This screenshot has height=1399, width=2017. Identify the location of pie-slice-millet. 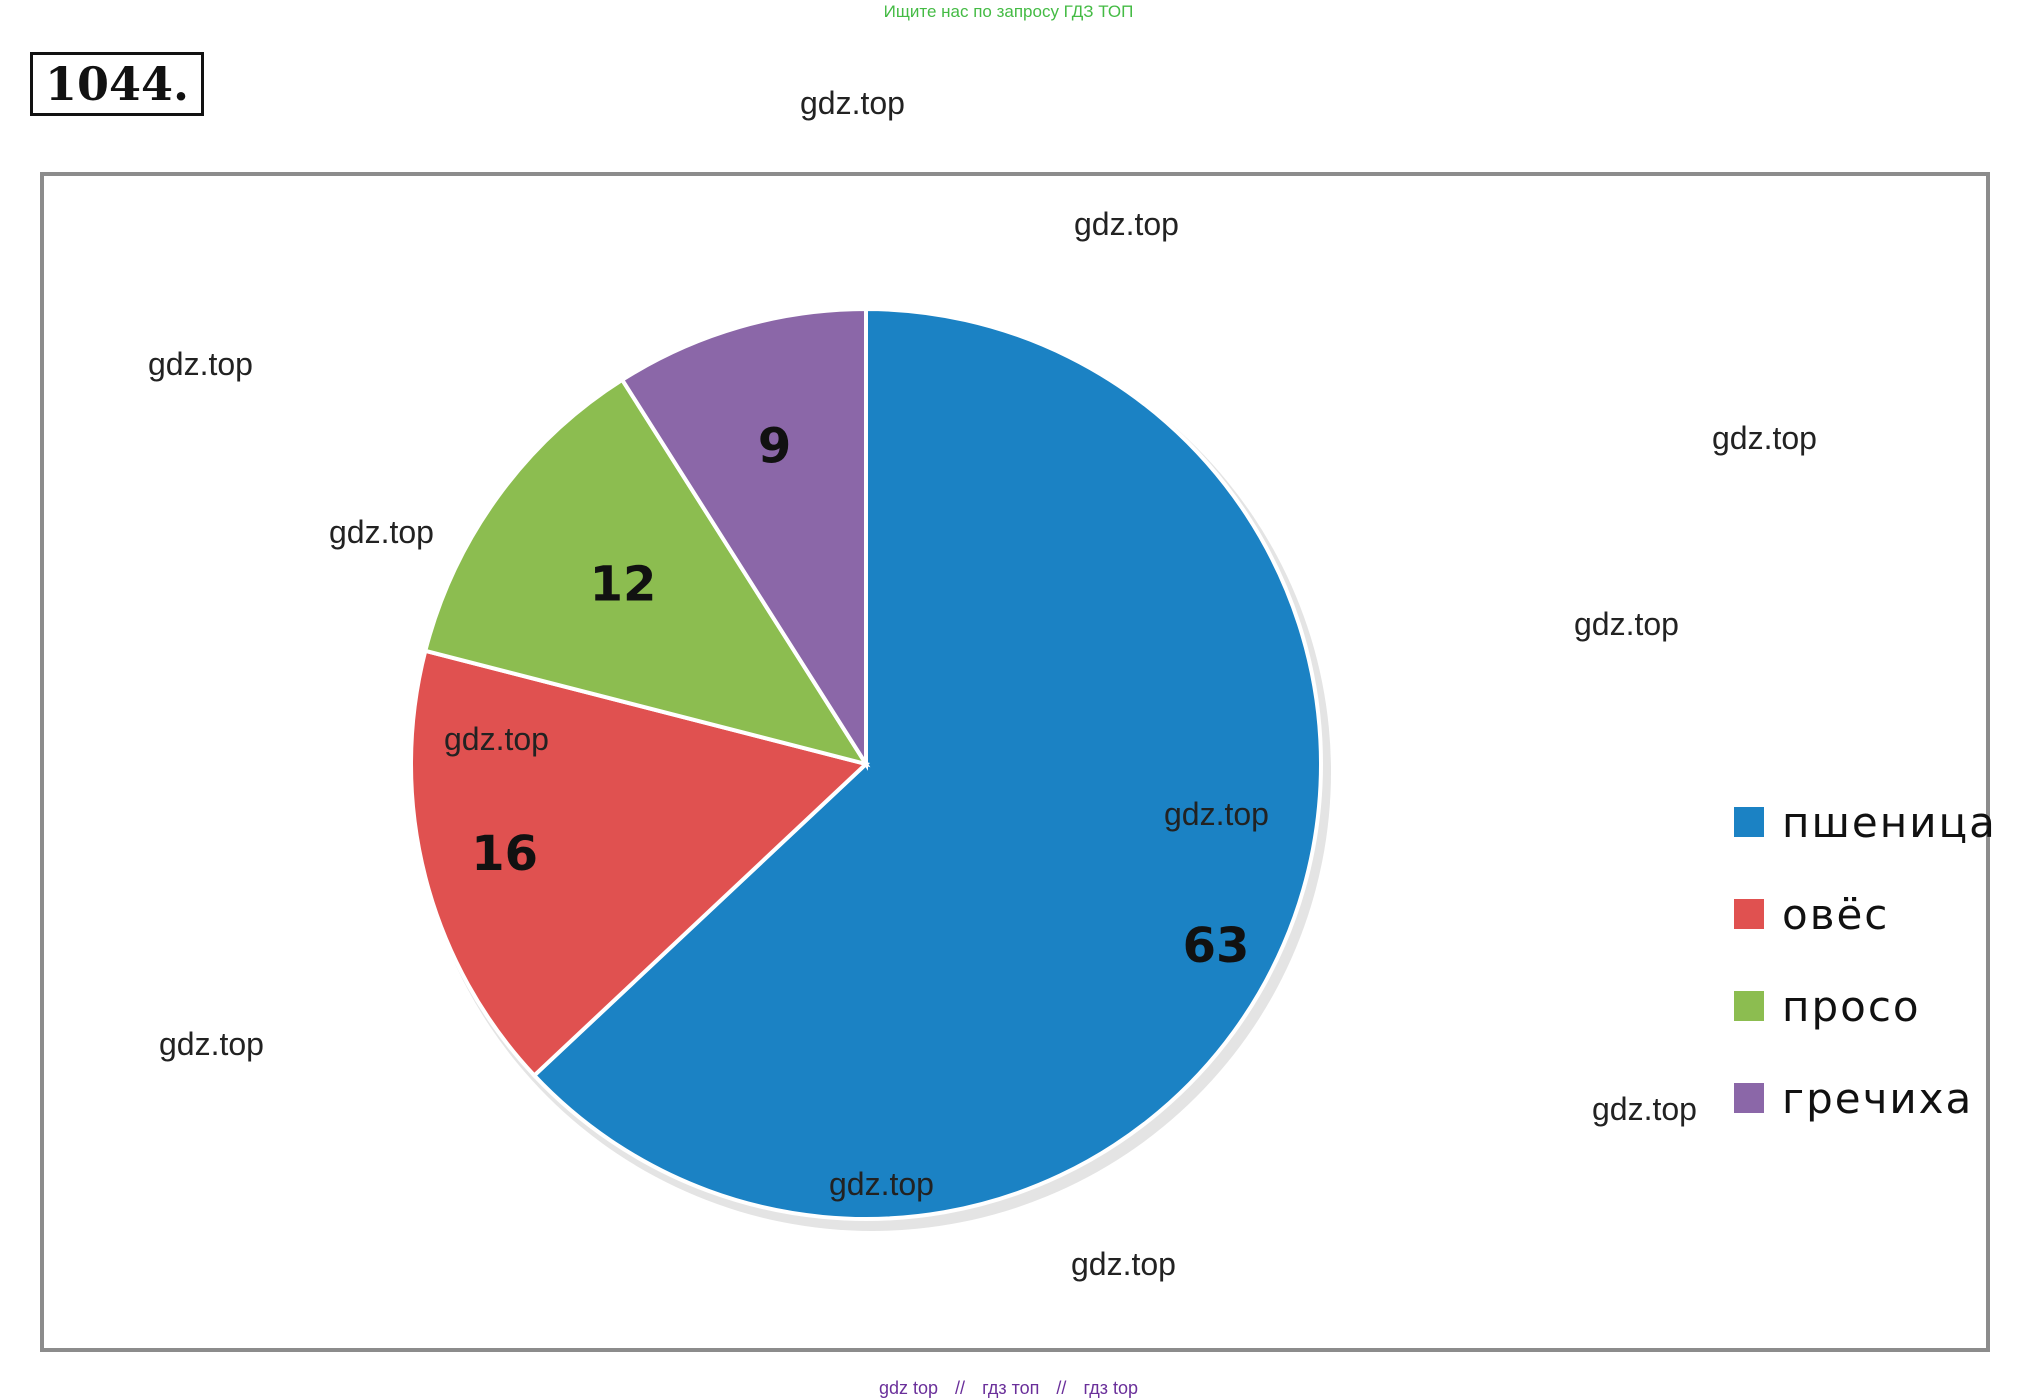
(646, 572).